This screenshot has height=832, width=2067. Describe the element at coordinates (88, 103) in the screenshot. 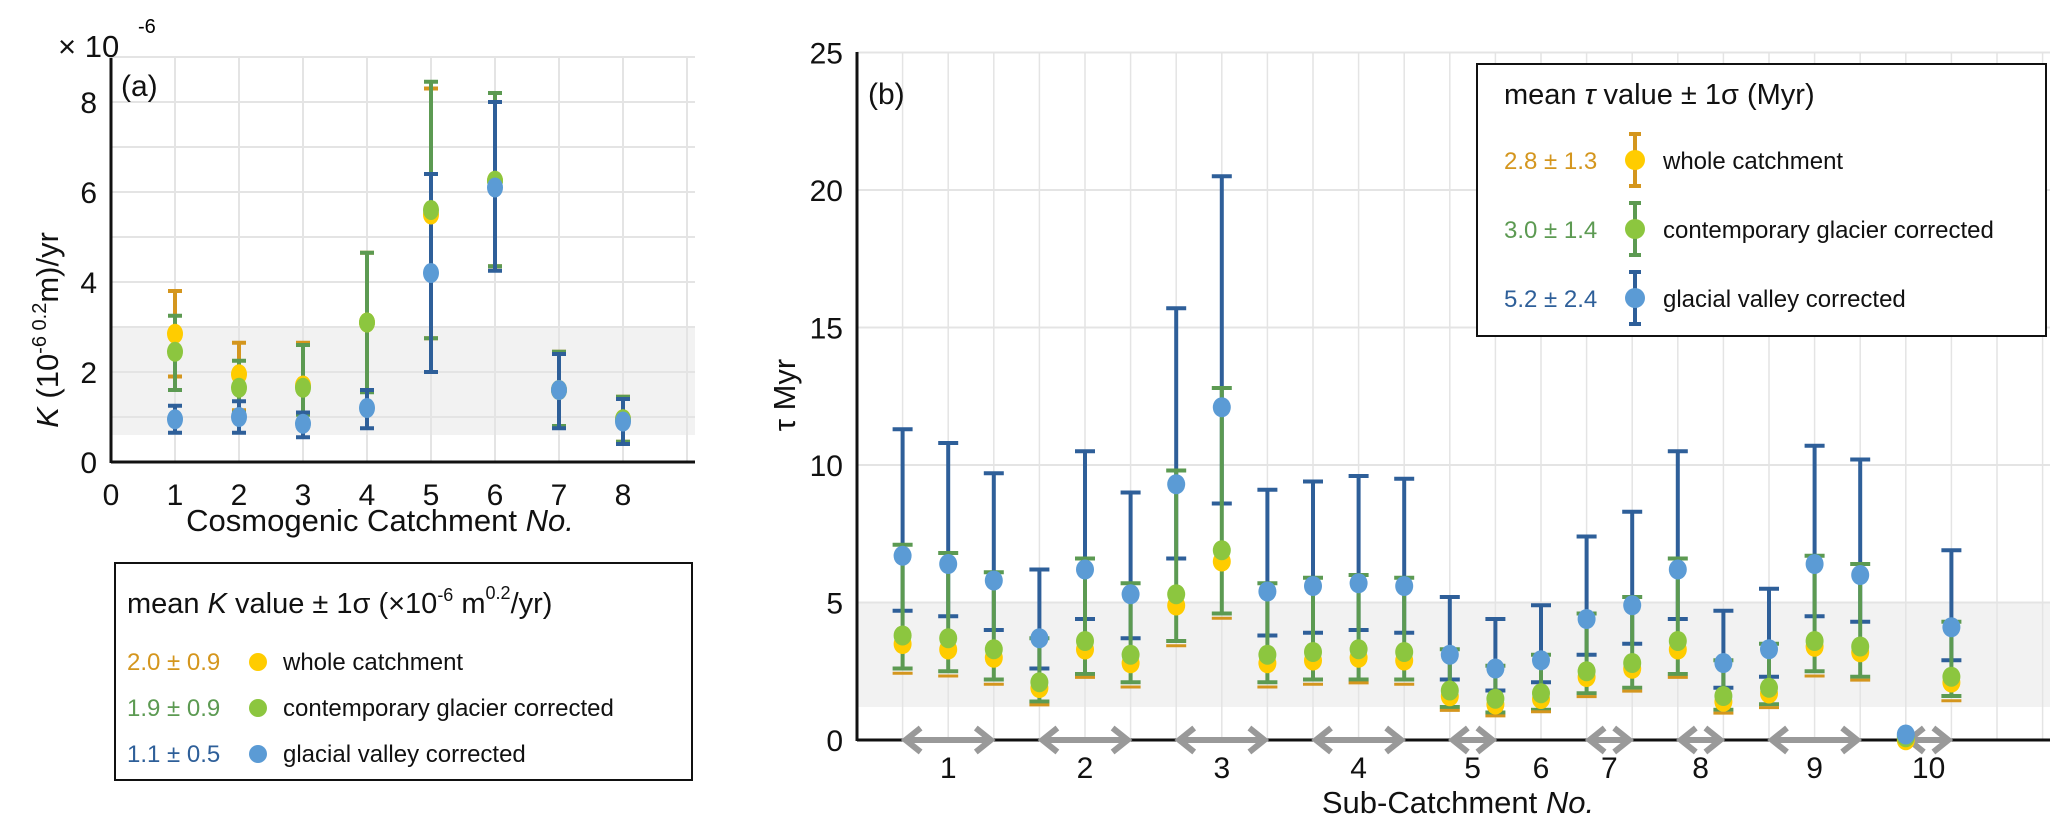

I see `y-tick-label: 8` at that location.